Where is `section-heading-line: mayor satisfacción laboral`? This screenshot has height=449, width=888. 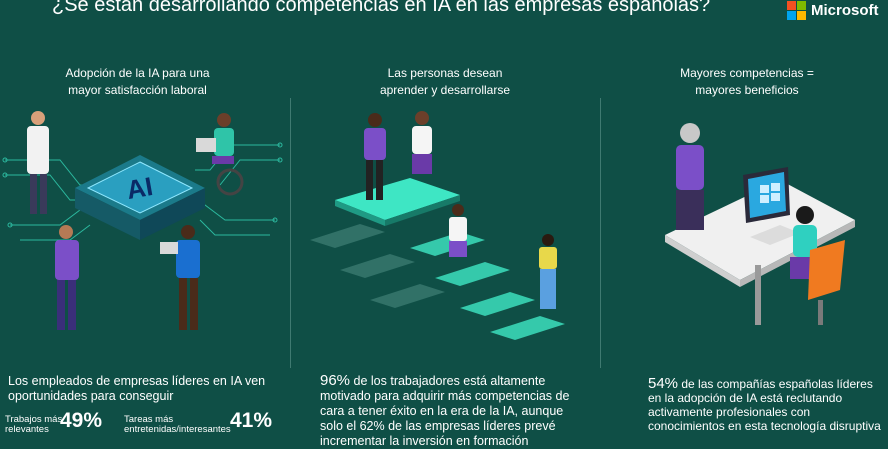 section-heading-line: mayor satisfacción laboral is located at coordinates (137, 90).